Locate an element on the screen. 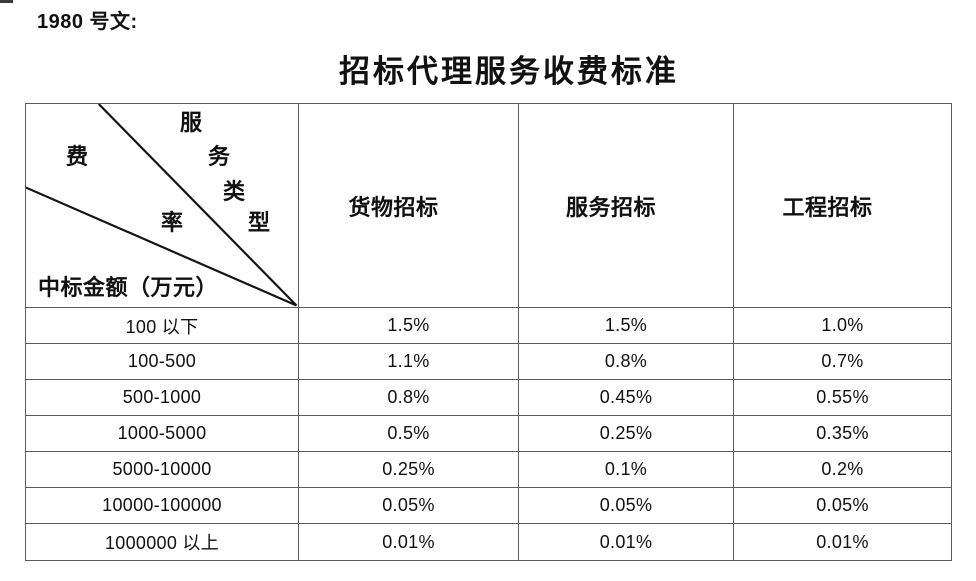 The image size is (976, 581). row-label: 10000-100000 is located at coordinates (162, 506).